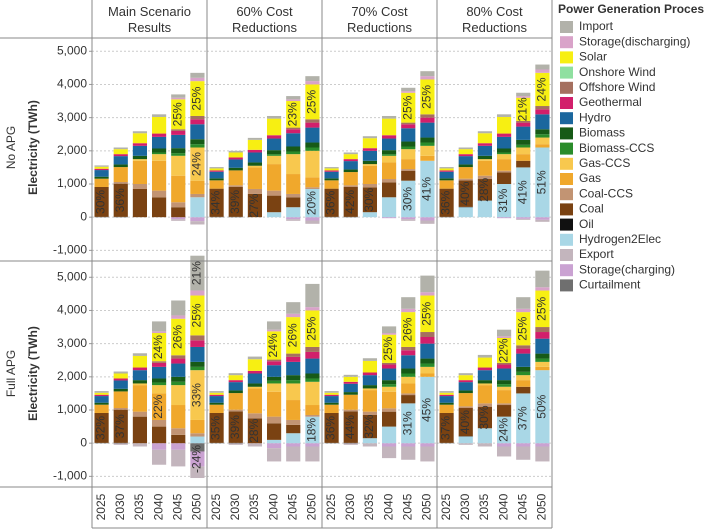 This screenshot has height=530, width=720. Describe the element at coordinates (369, 426) in the screenshot. I see `segment-label: 32%` at that location.